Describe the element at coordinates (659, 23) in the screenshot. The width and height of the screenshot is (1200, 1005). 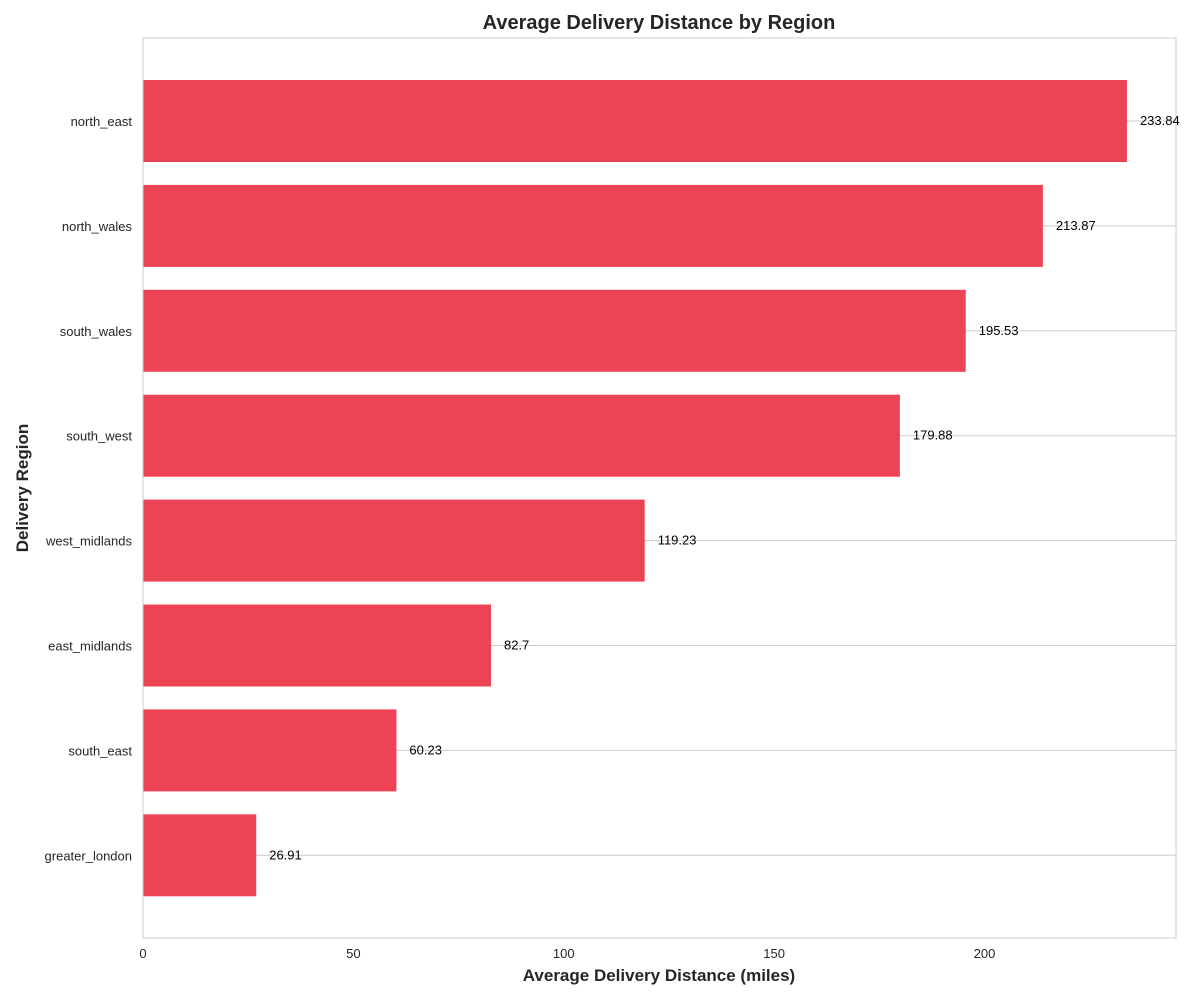
I see `chart-title: Average Delivery Distance by Region` at that location.